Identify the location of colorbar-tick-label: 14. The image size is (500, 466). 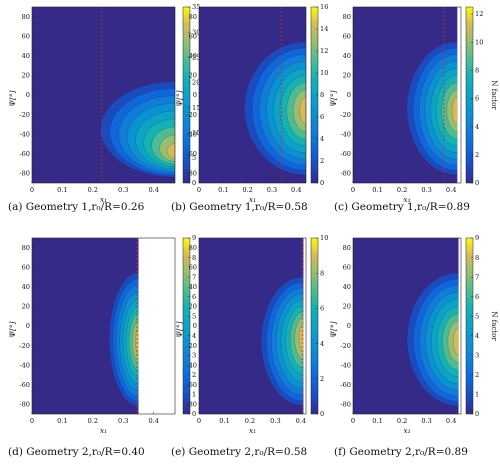
(324, 29).